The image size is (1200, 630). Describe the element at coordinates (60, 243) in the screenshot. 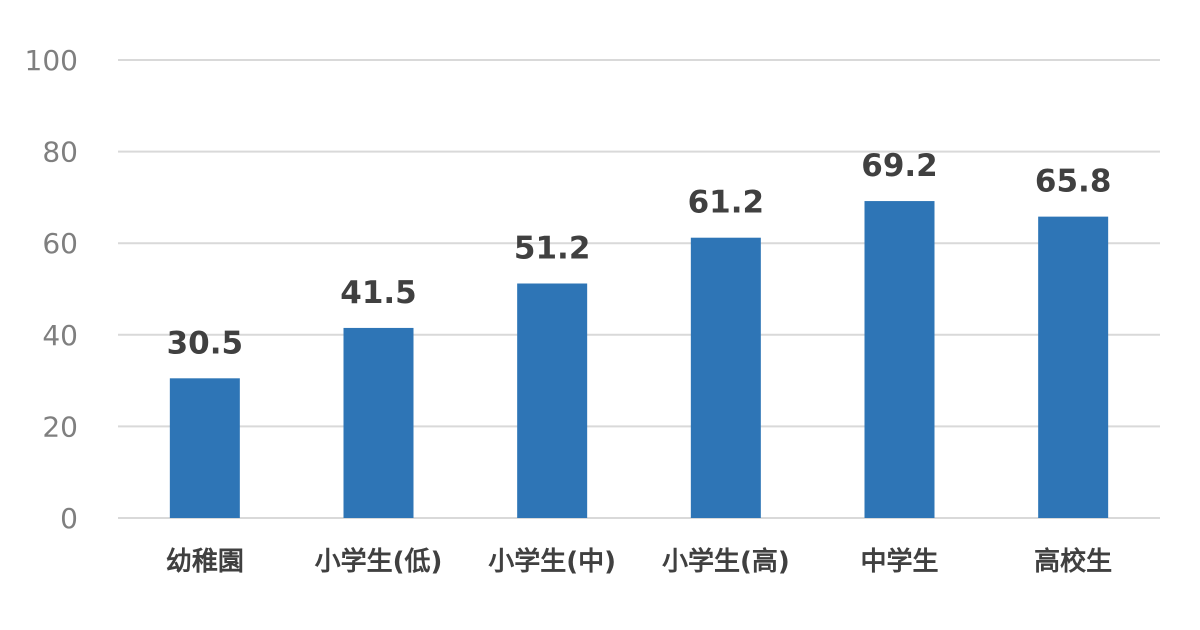

I see `y-tick-label: 60` at that location.